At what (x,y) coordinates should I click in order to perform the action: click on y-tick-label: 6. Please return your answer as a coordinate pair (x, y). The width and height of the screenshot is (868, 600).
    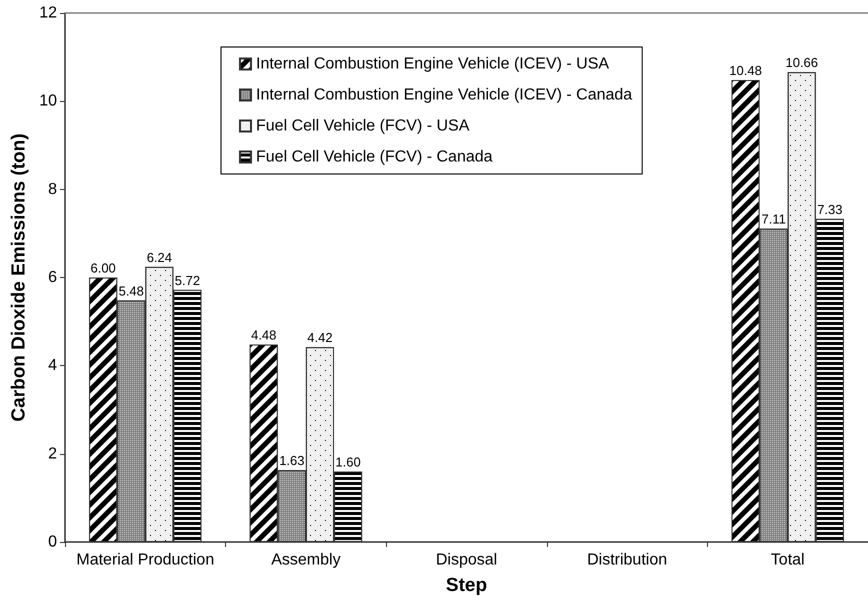
    Looking at the image, I should click on (53, 277).